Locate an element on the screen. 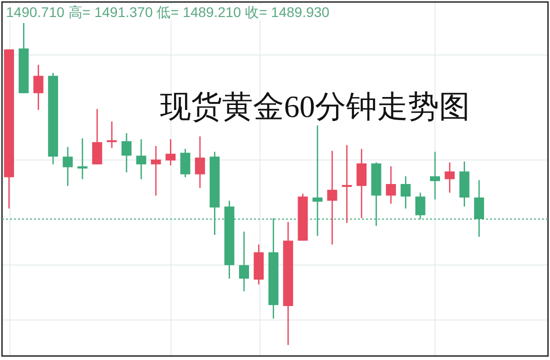 Image resolution: width=550 pixels, height=360 pixels. text: 1490.710 高= 1491.370 低= 1489.210 收= 1489.930 is located at coordinates (168, 12).